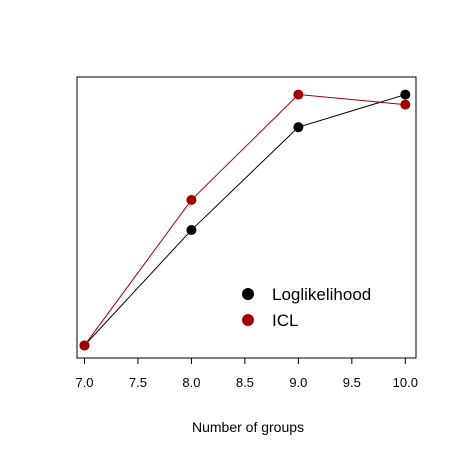 The image size is (458, 457). What do you see at coordinates (248, 427) in the screenshot?
I see `x-axis-title: Number of groups` at bounding box center [248, 427].